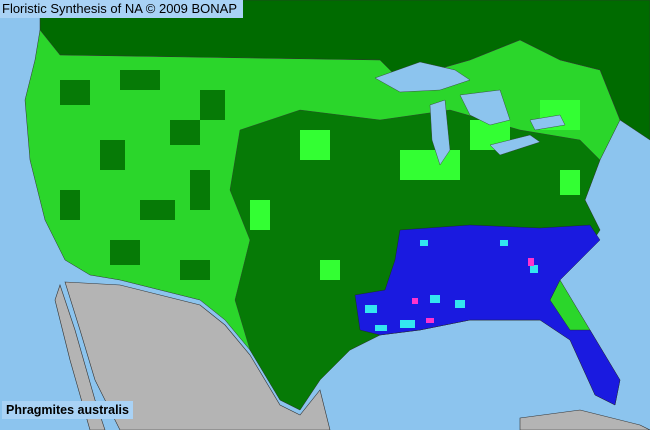 This screenshot has width=650, height=430. What do you see at coordinates (584, 419) in the screenshot?
I see `cuba` at bounding box center [584, 419].